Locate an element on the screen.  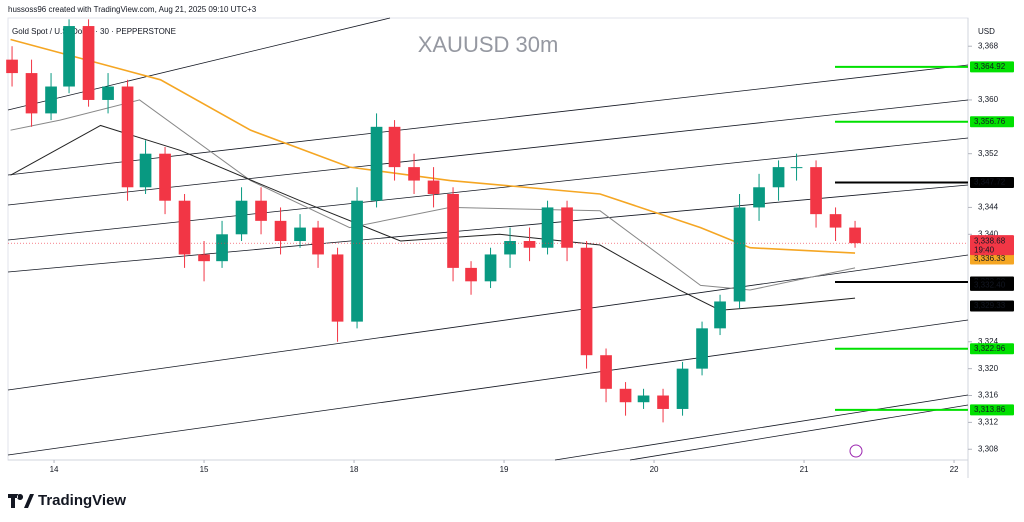
watermark: XAUUSD 30m is located at coordinates (488, 44).